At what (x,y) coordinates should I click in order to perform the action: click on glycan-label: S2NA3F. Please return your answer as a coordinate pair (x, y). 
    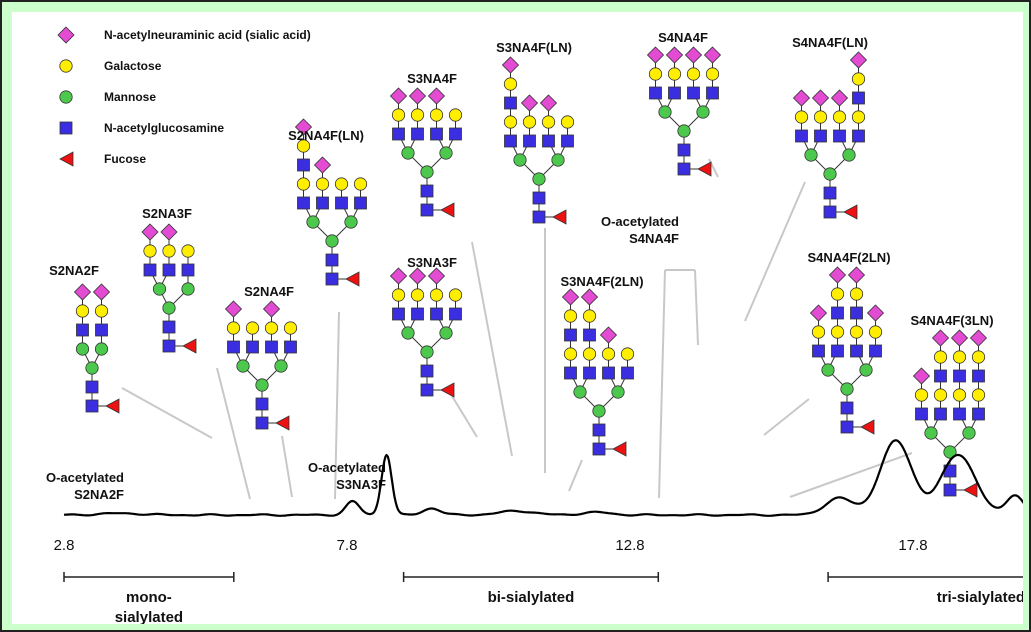
    Looking at the image, I should click on (167, 213).